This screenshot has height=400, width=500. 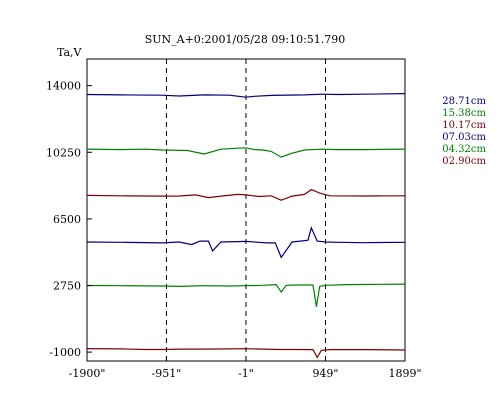 I want to click on y-tick-label-0: 14000, so click(x=63, y=86).